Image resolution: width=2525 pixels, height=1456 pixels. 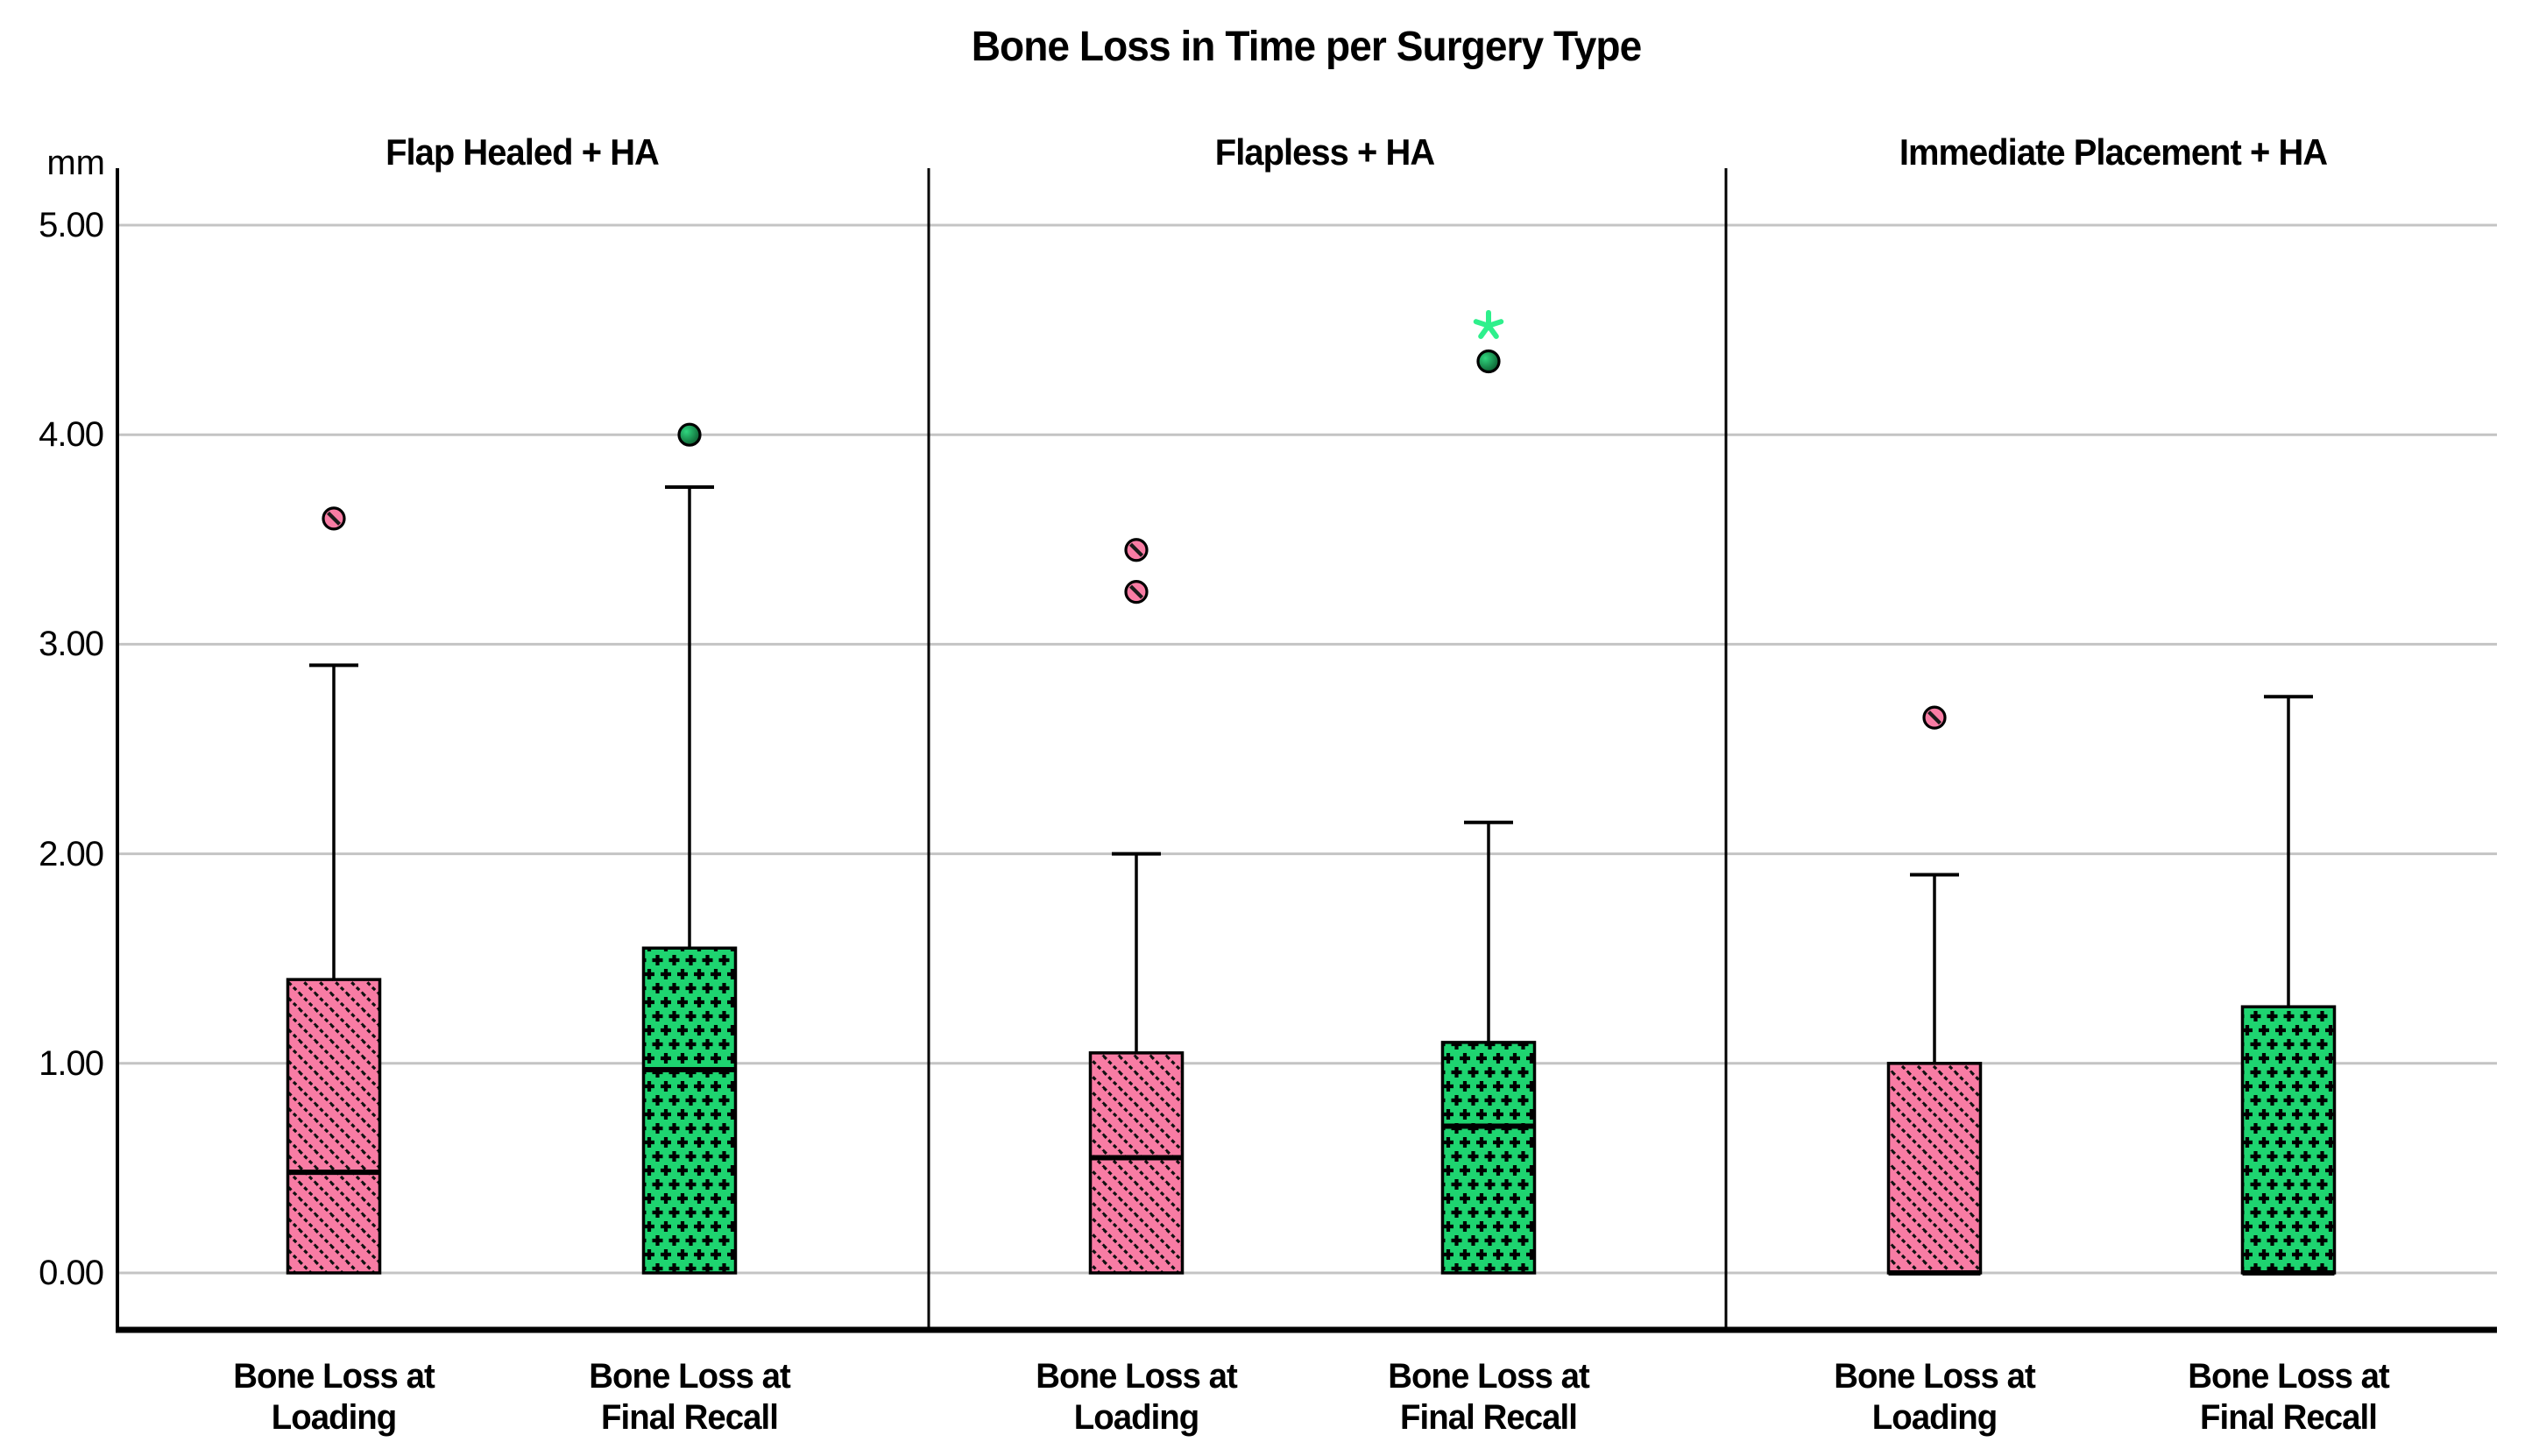 What do you see at coordinates (2113, 152) in the screenshot?
I see `panel-title-immediate-placement: Immediate Placement + HA` at bounding box center [2113, 152].